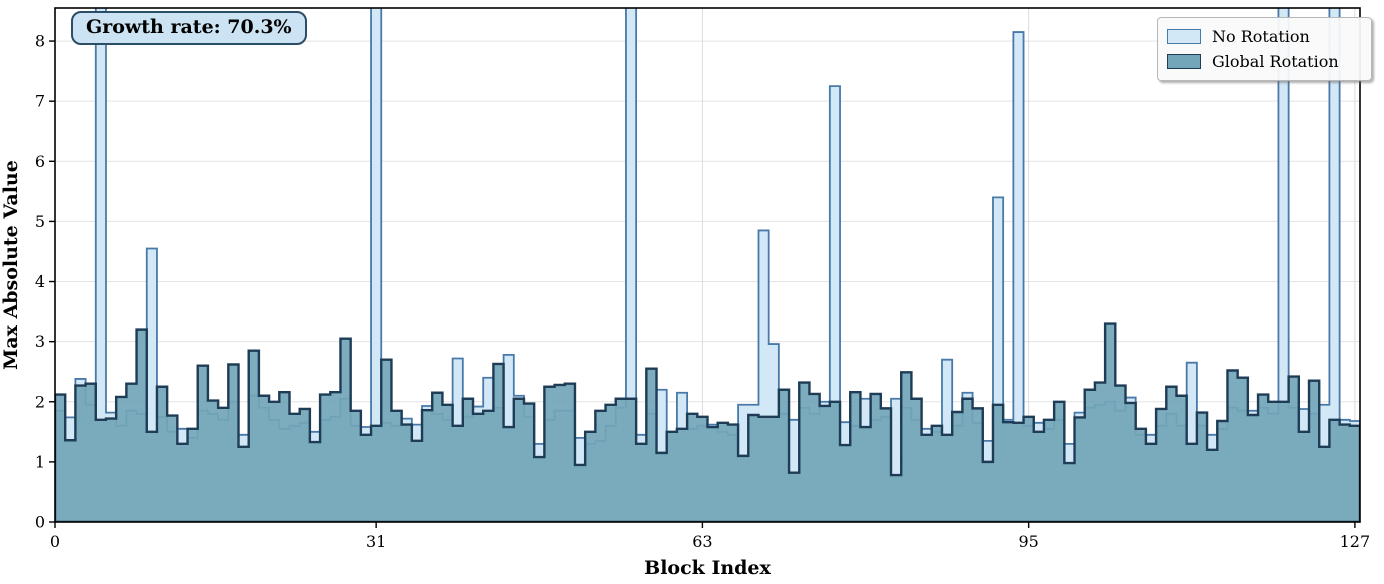  Describe the element at coordinates (40, 101) in the screenshot. I see `y-tick-label: 7` at that location.